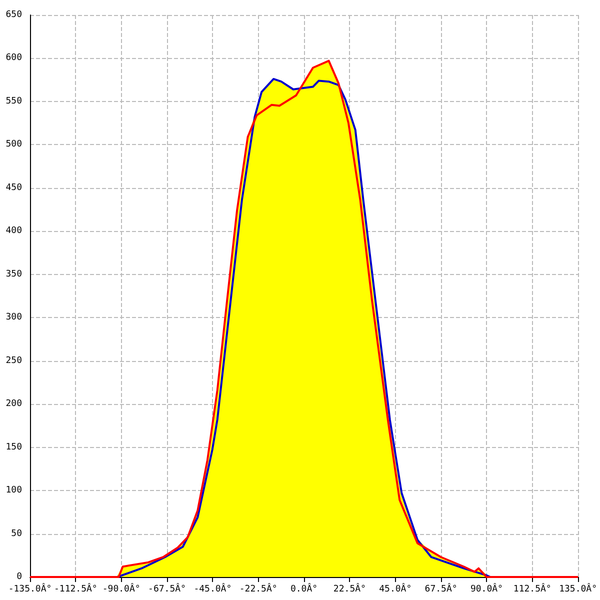 This screenshot has width=600, height=600. I want to click on y-tick-label: 0, so click(19, 577).